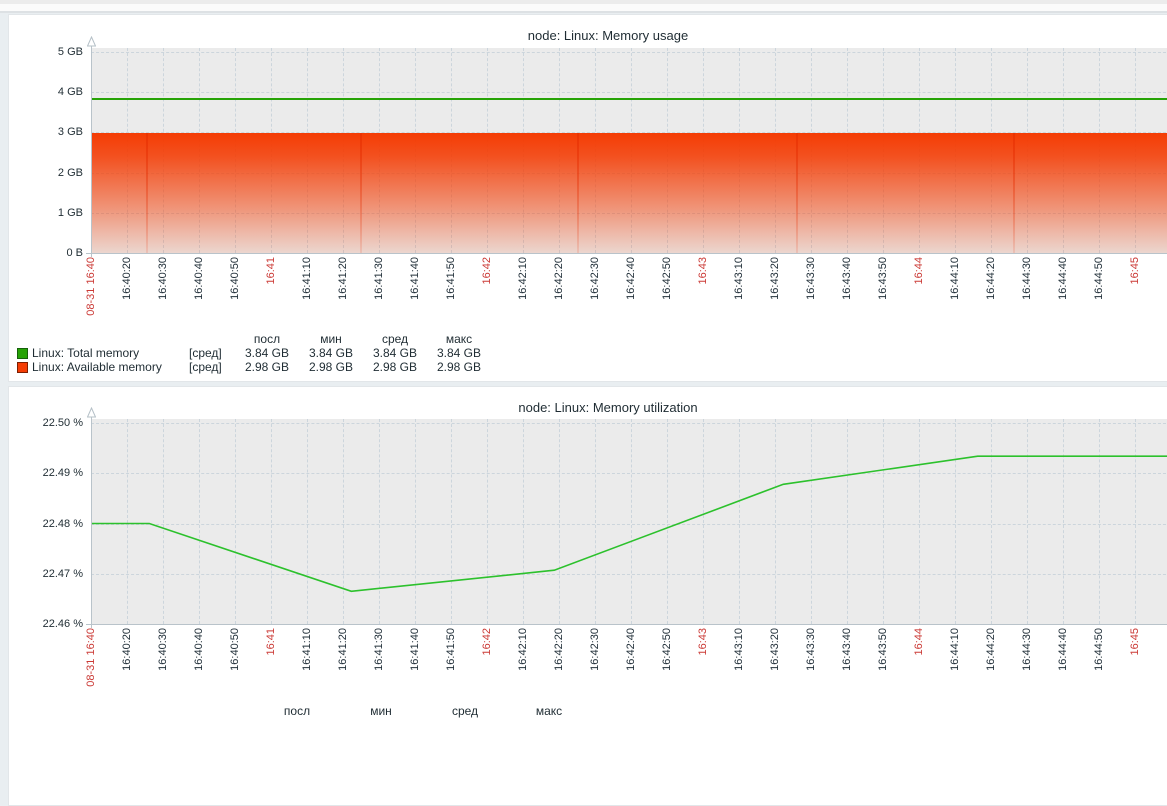 Image resolution: width=1167 pixels, height=806 pixels. What do you see at coordinates (631, 278) in the screenshot?
I see `x-axis-tick-label: 16:42:40` at bounding box center [631, 278].